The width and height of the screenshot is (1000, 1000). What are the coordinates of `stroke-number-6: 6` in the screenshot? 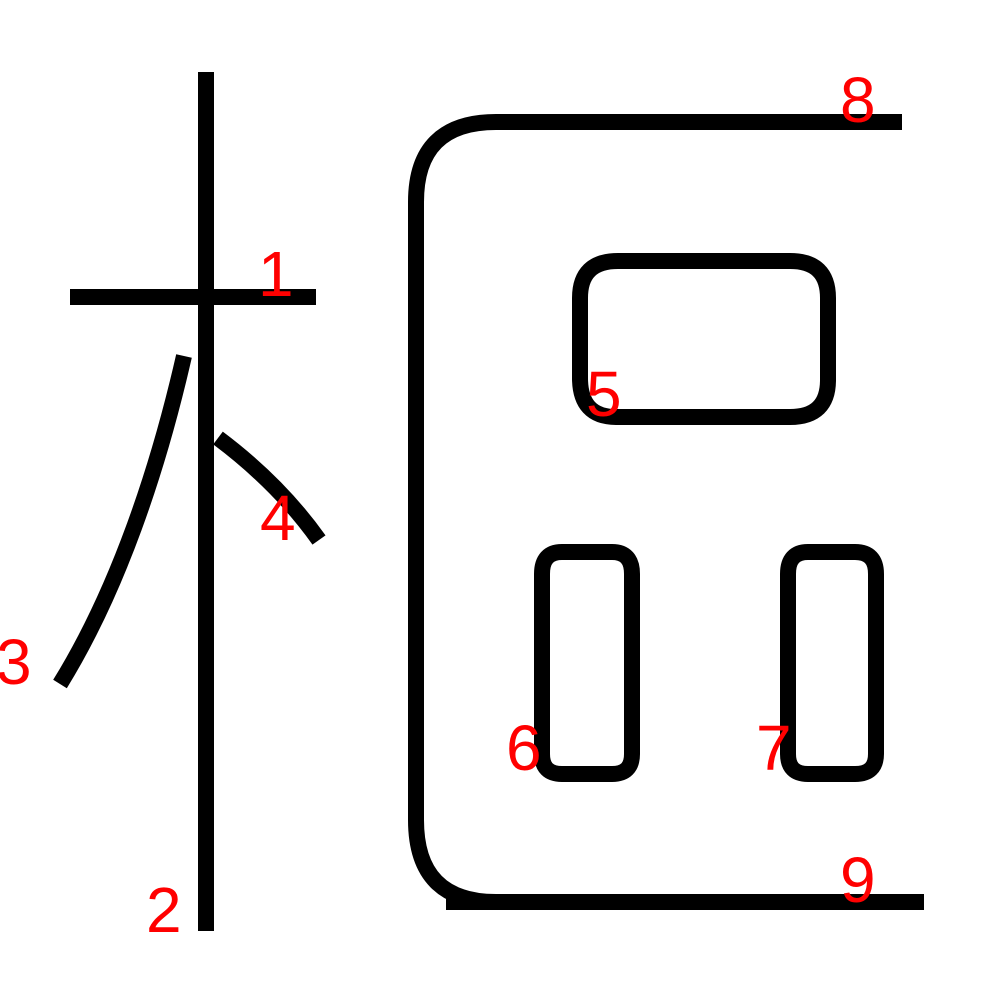 It's located at (524, 748).